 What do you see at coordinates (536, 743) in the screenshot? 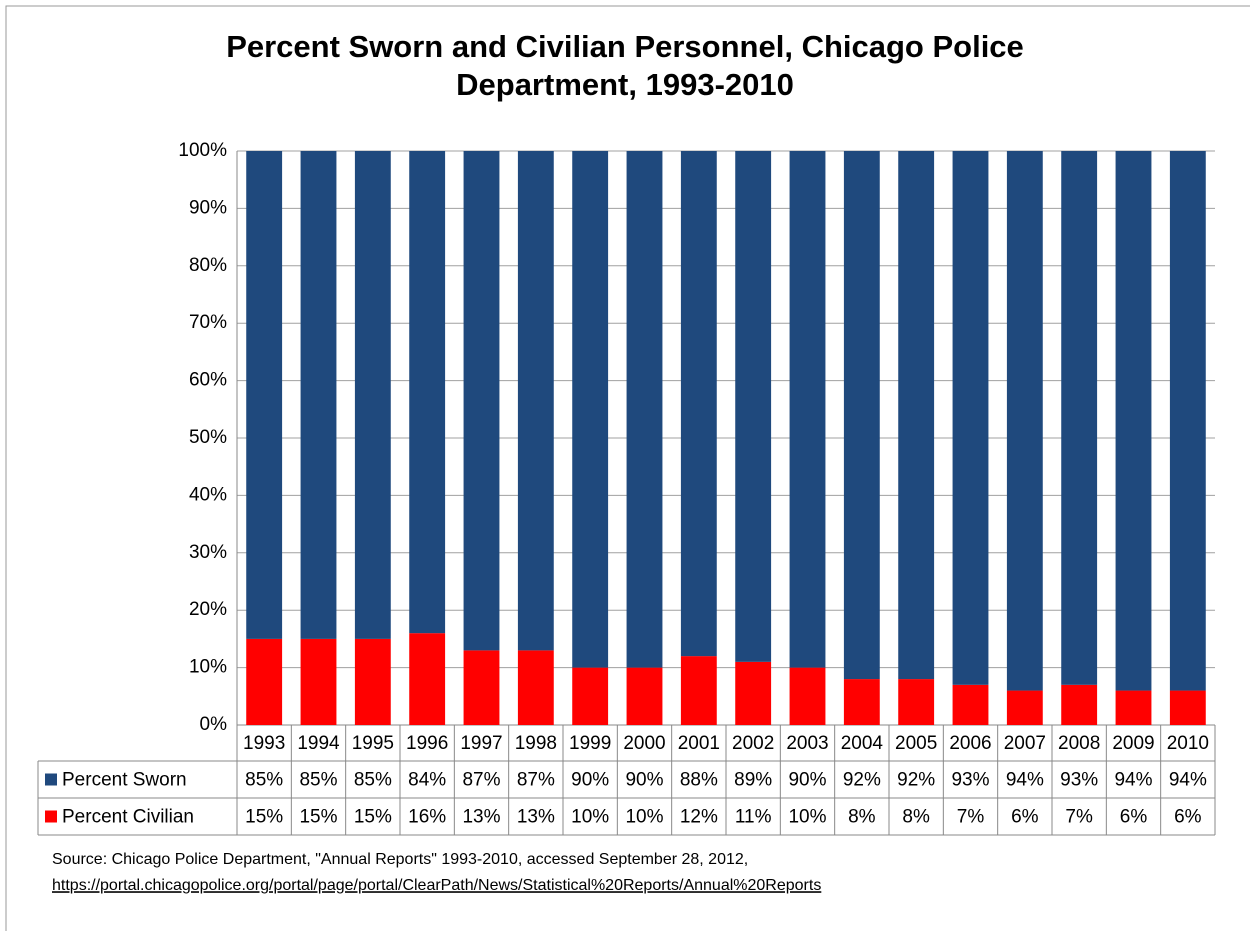
I see `x-tick-label: 1998` at bounding box center [536, 743].